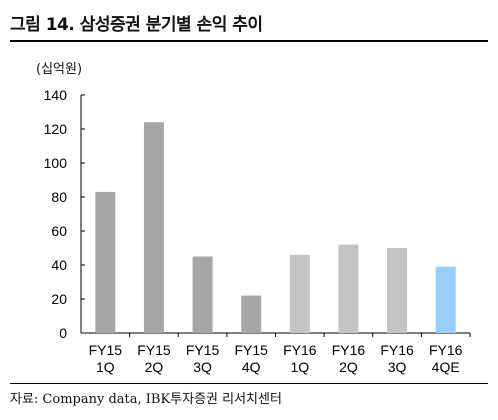  Describe the element at coordinates (249, 383) in the screenshot. I see `source-rule` at that location.